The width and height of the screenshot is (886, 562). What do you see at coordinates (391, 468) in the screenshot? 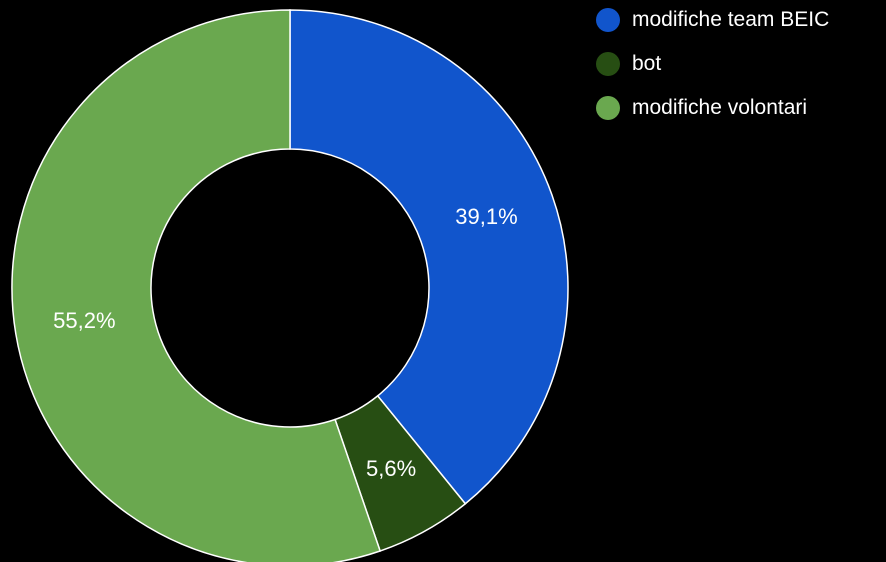
I see `slice-label-1: 5,6%` at bounding box center [391, 468].